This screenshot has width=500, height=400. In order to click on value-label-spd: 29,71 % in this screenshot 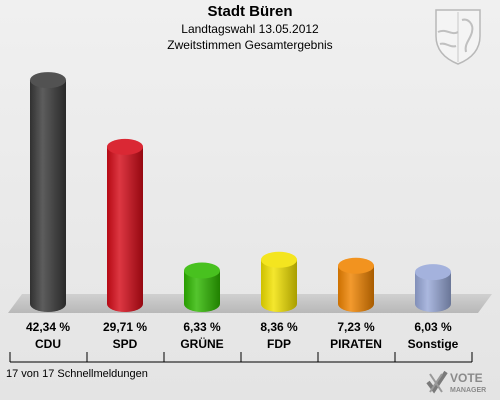, I will do `click(125, 327)`.